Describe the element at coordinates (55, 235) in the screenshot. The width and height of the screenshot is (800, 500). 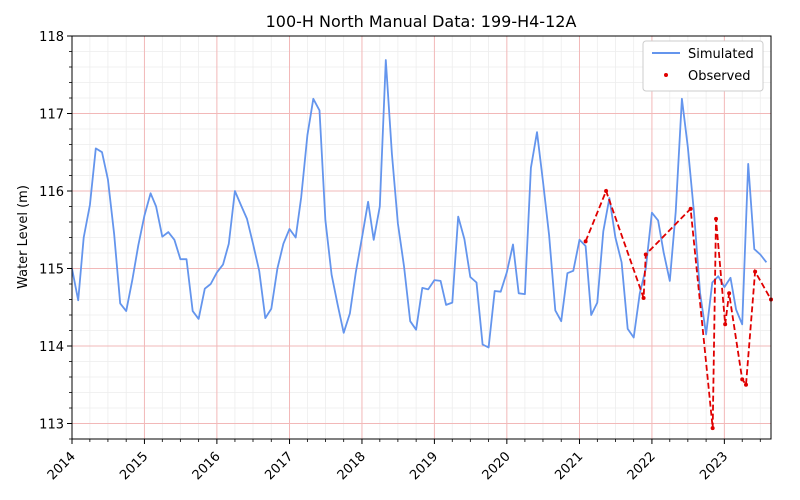
I see `y-axis: 113 114 115 116 117 118` at that location.